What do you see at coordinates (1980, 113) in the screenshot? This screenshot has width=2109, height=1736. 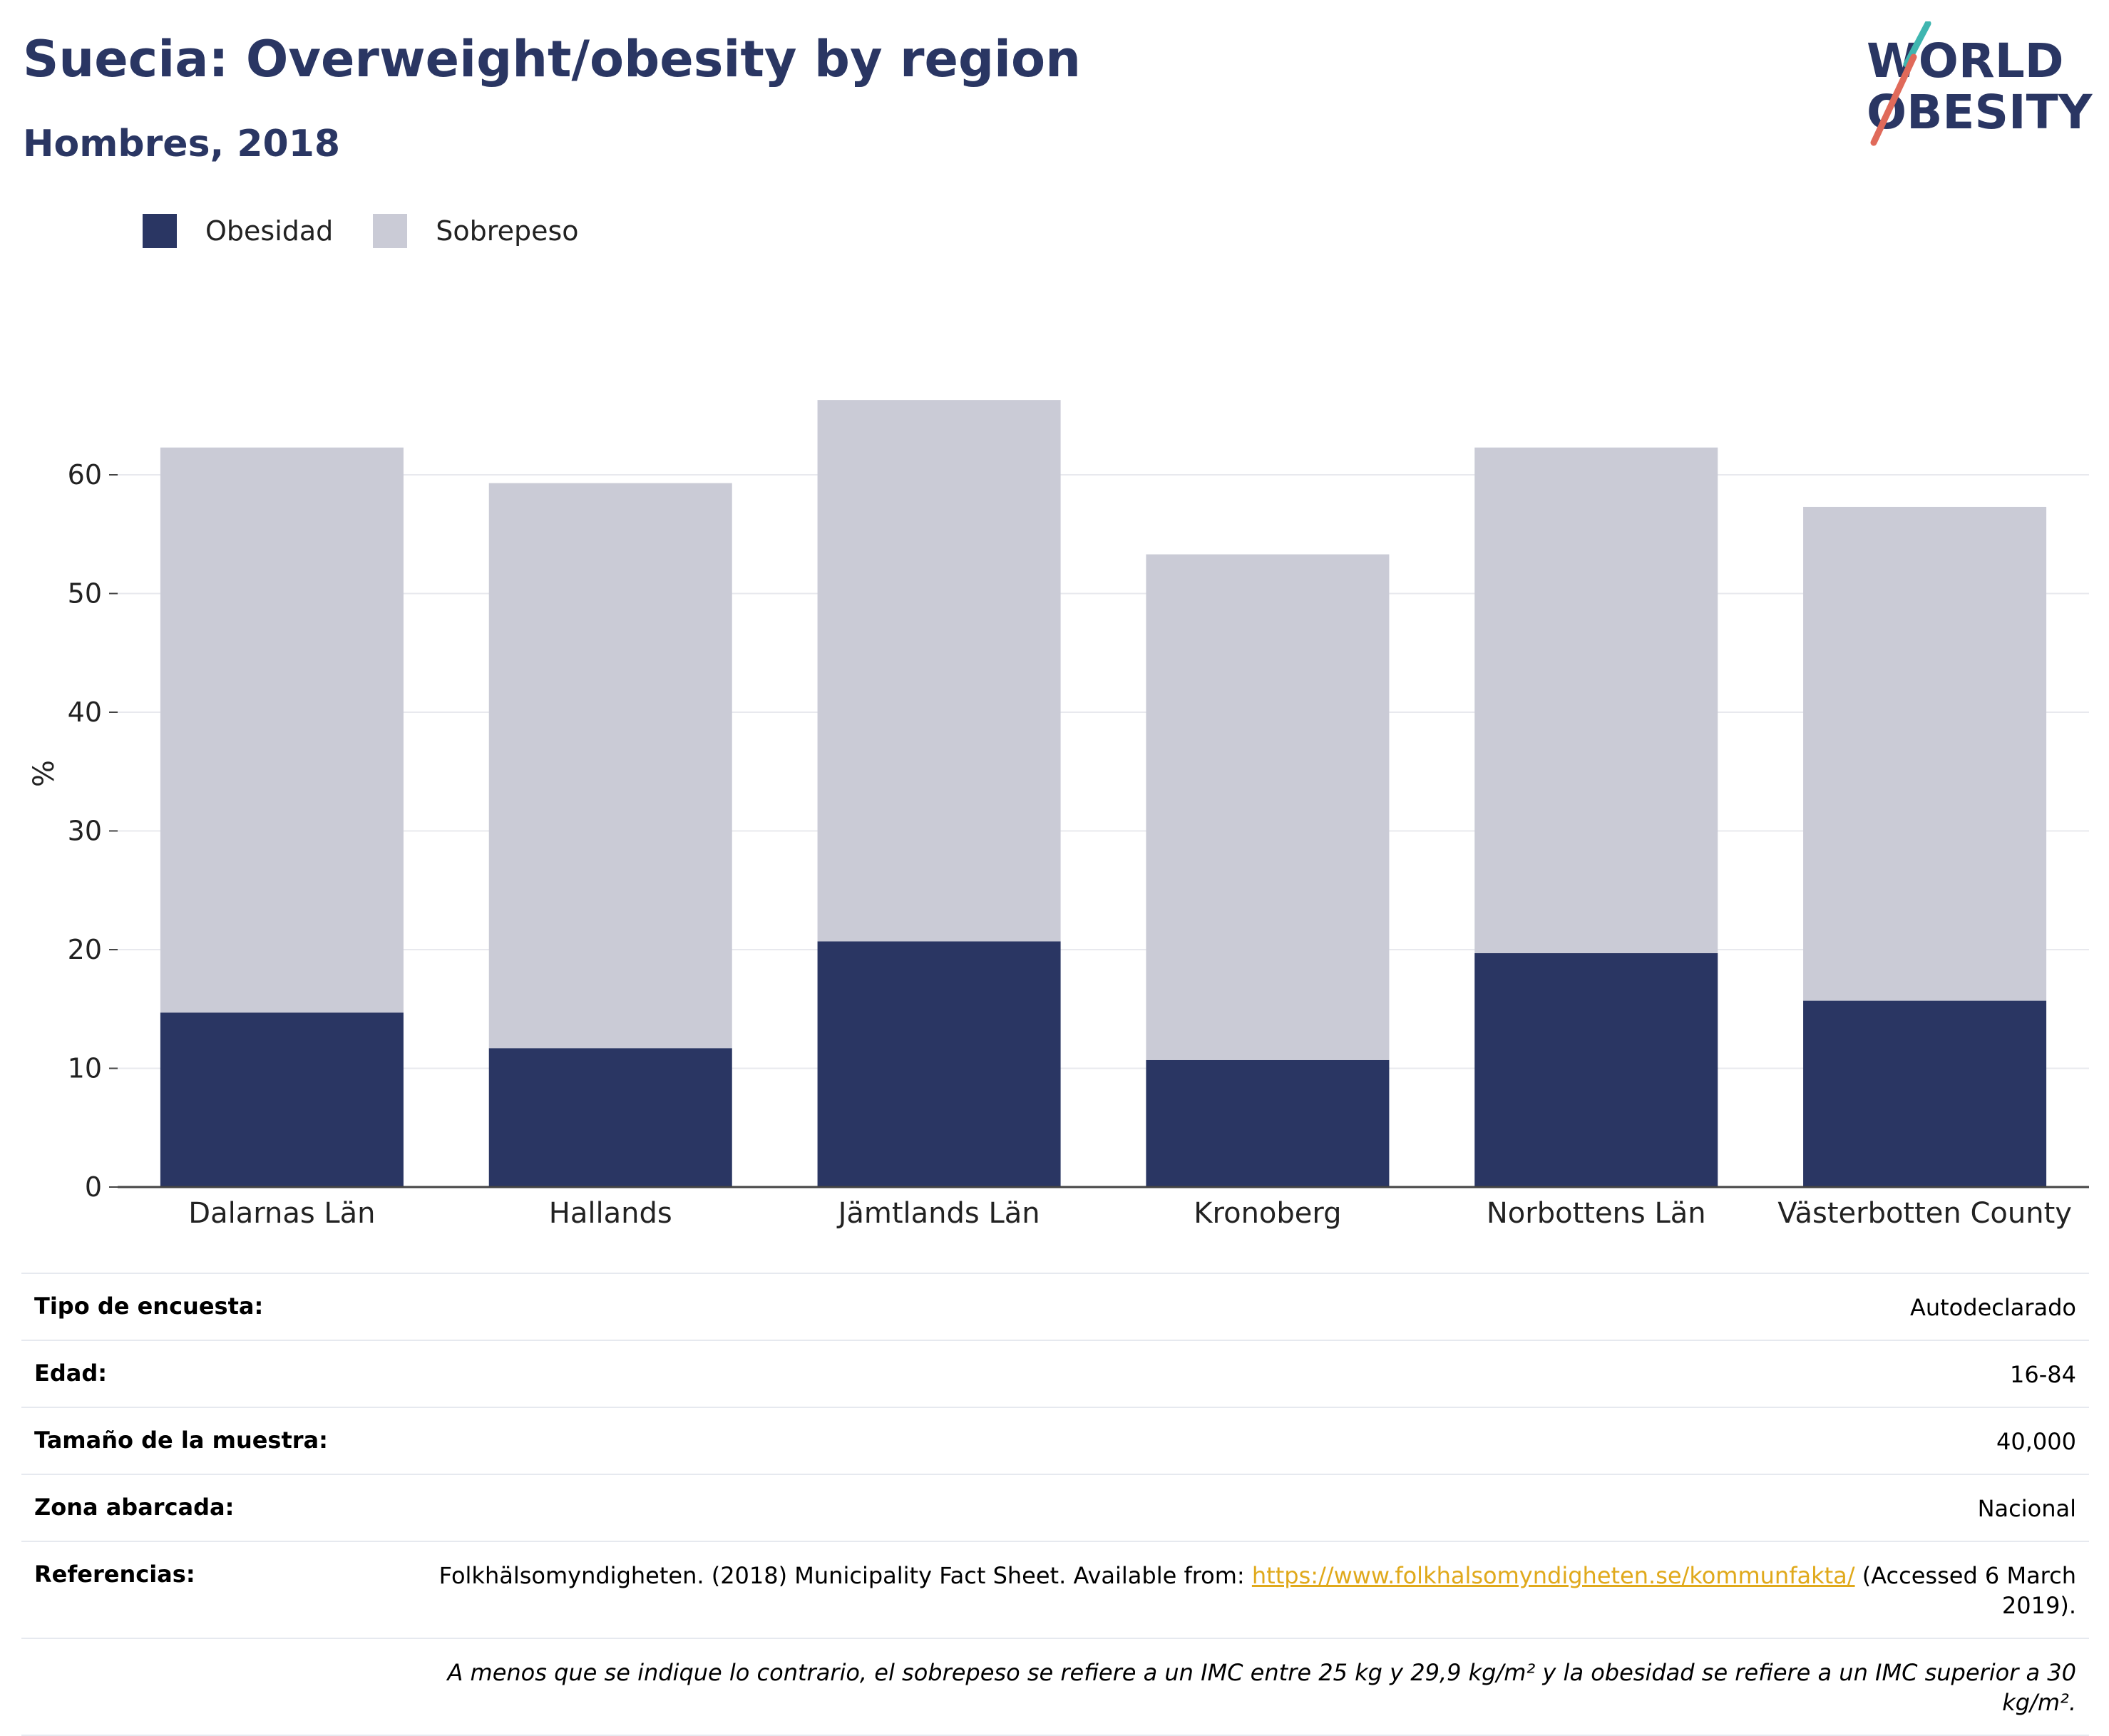 I see `svg-text: OBESITY` at bounding box center [1980, 113].